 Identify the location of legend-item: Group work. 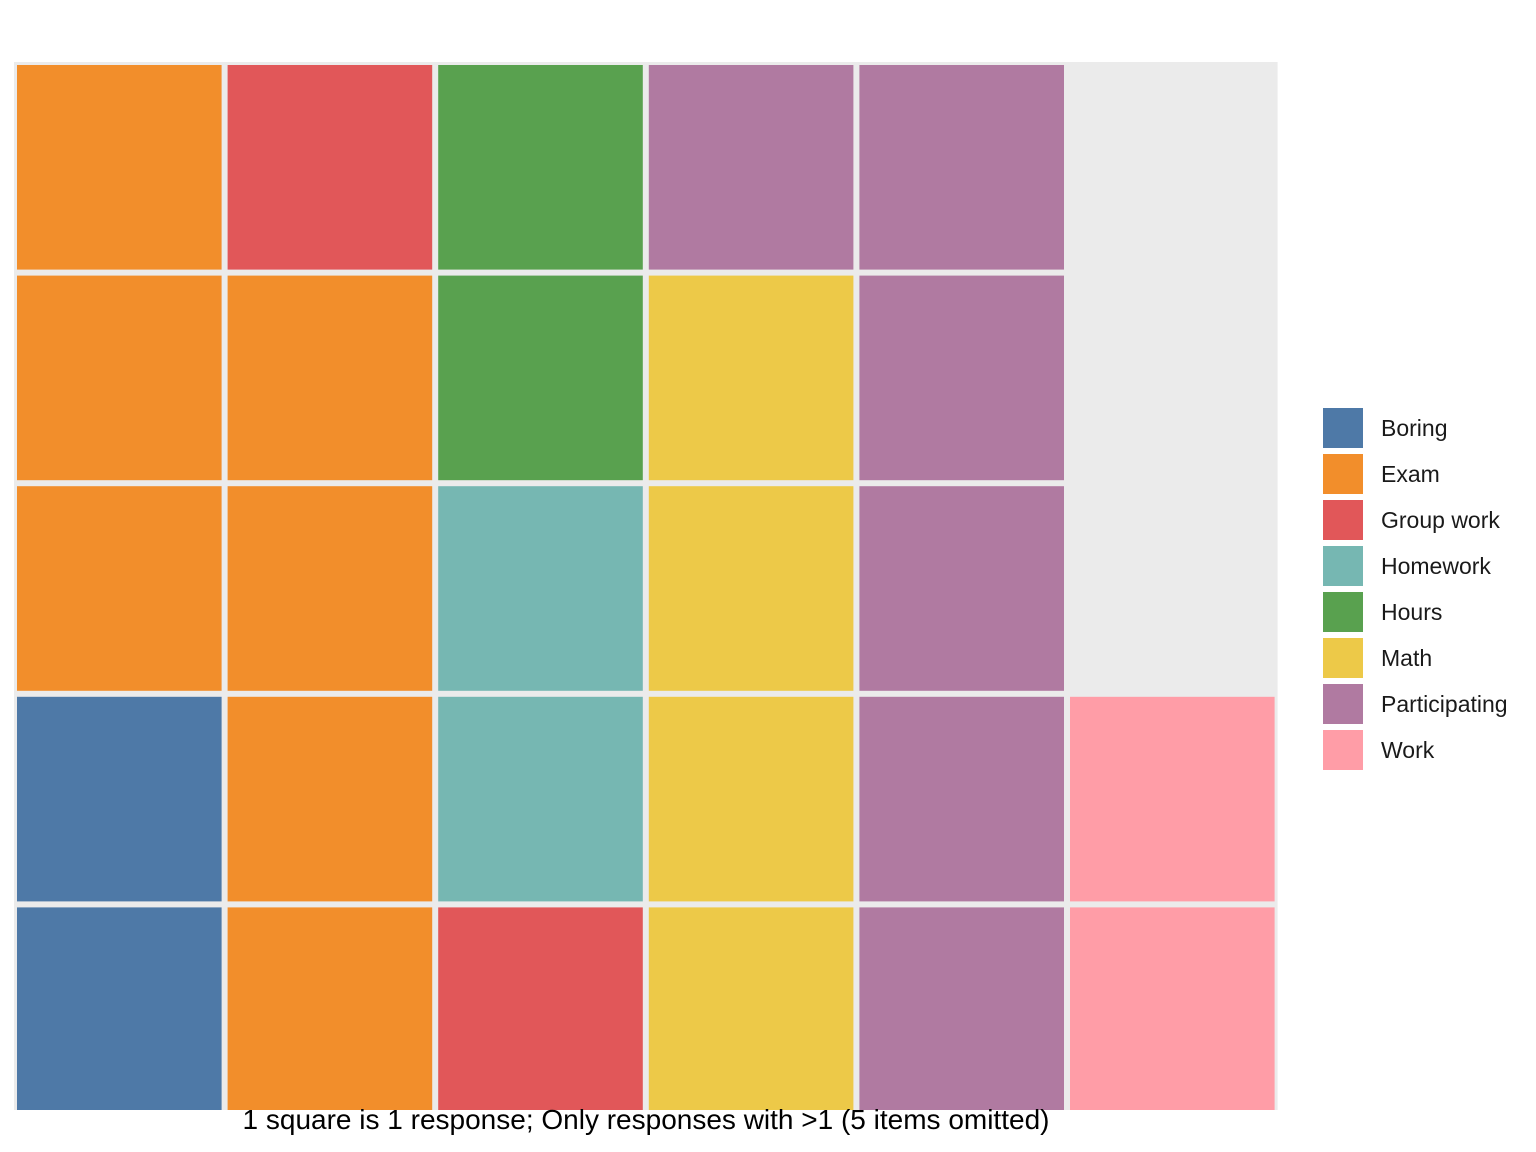
(1415, 520).